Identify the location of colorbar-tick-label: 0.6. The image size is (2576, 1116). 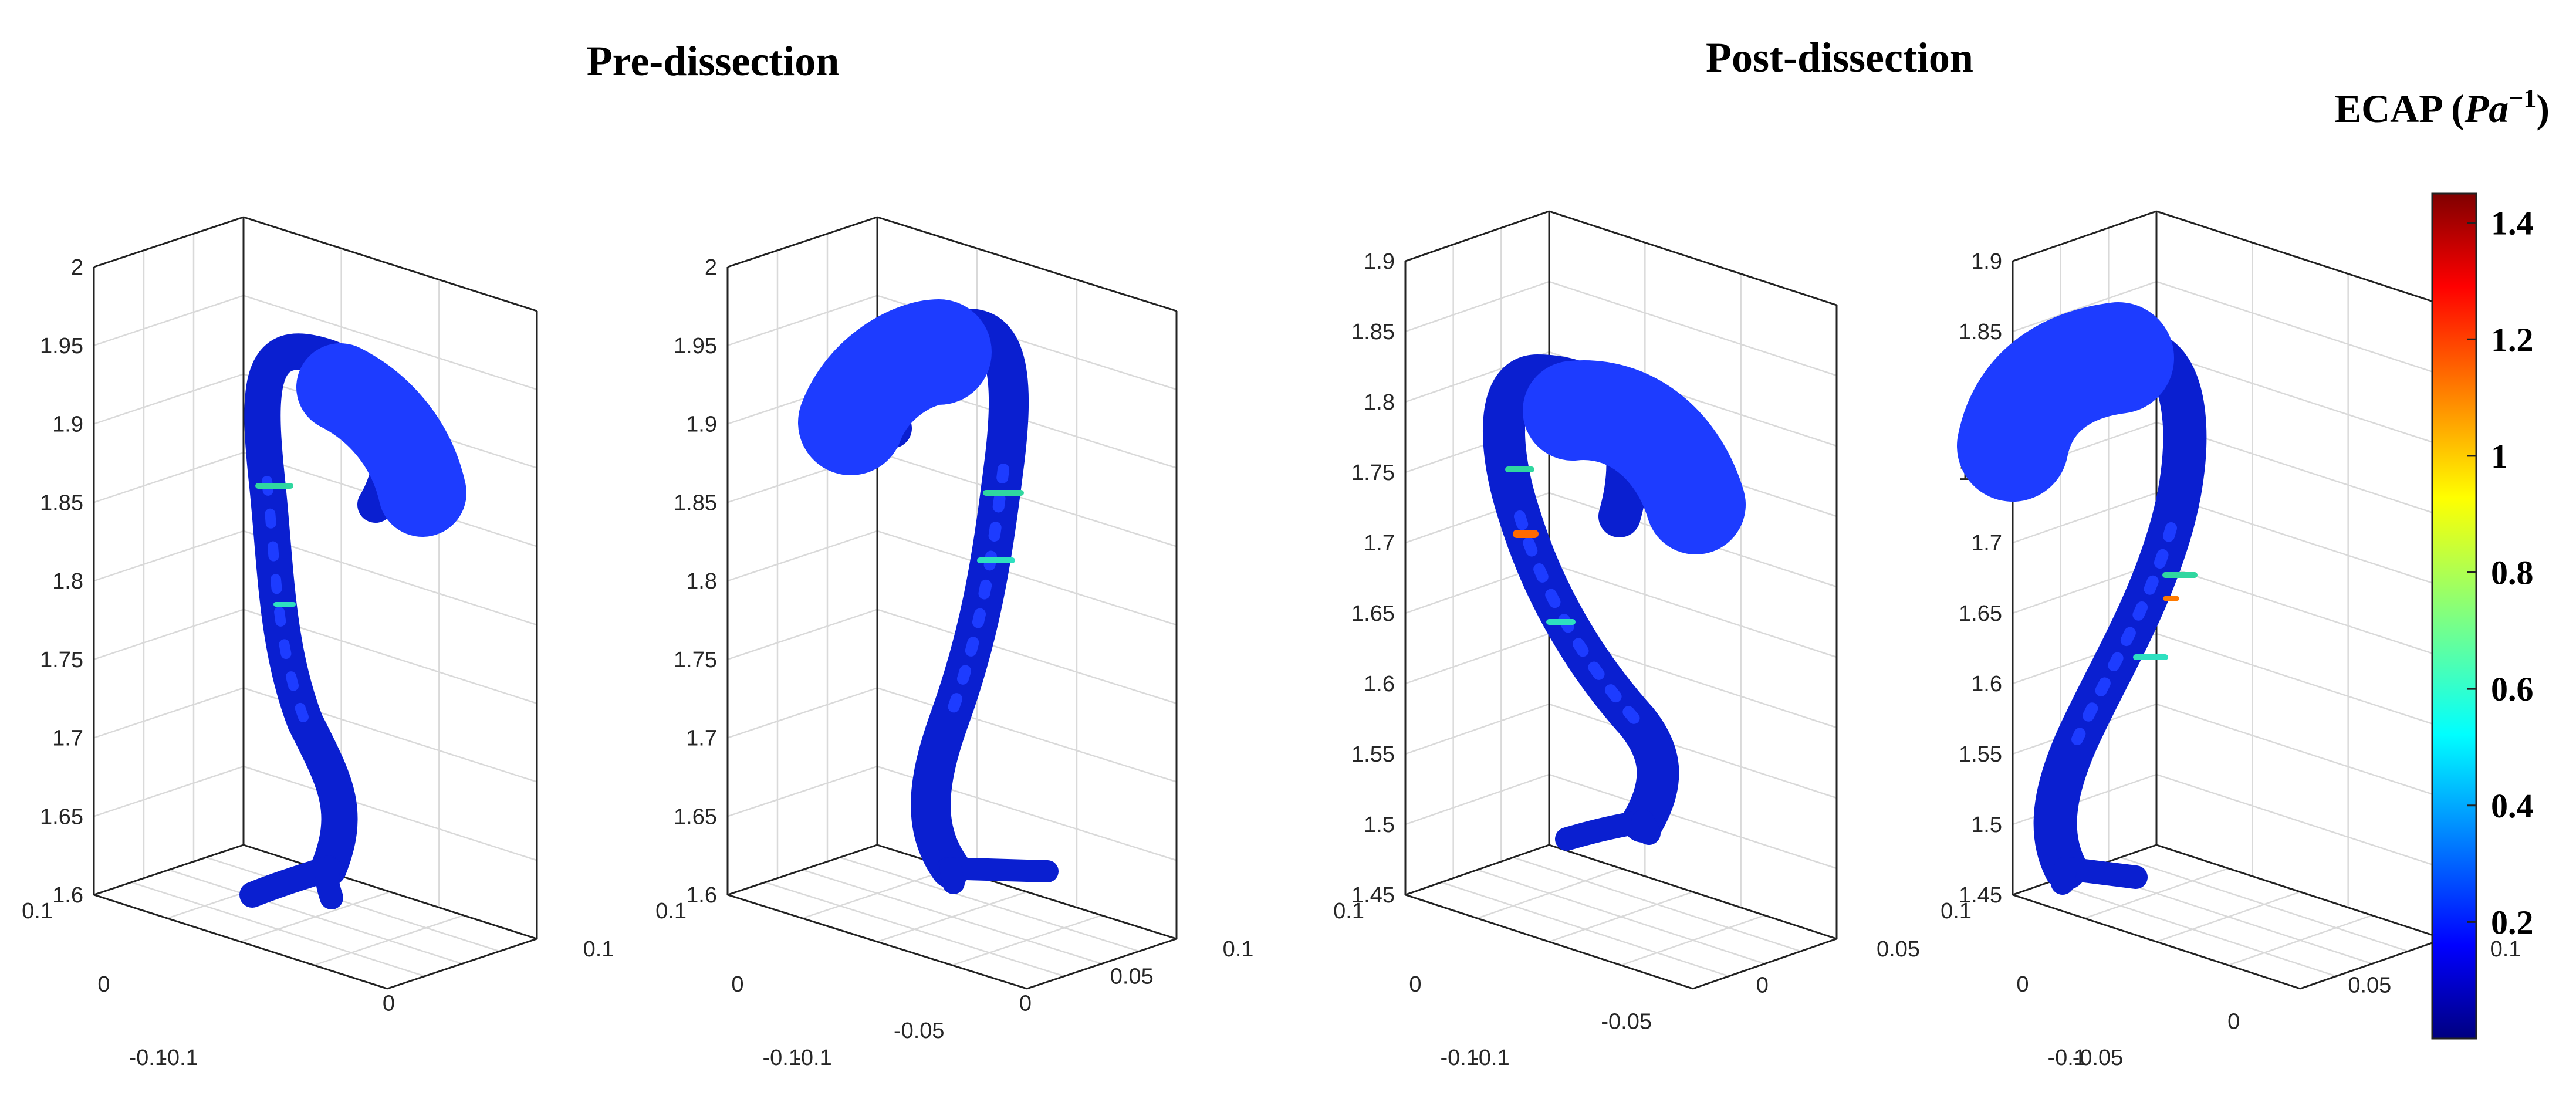
(2512, 689).